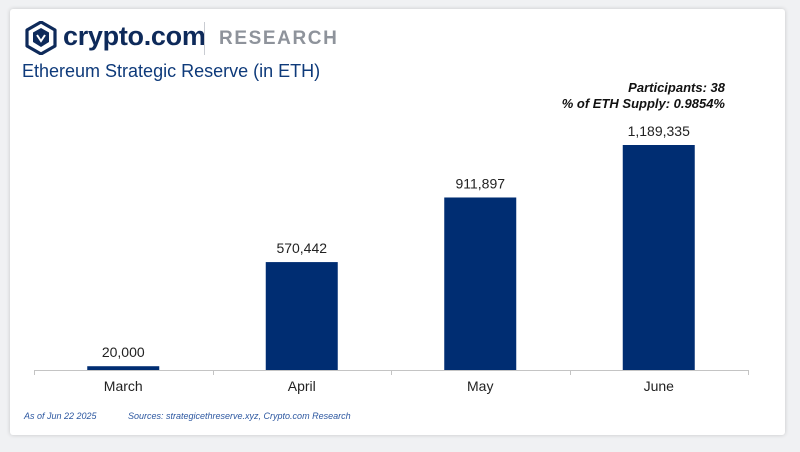 This screenshot has width=800, height=452. What do you see at coordinates (171, 71) in the screenshot?
I see `chart-title: Ethereum Strategic Reserve (in ETH)` at bounding box center [171, 71].